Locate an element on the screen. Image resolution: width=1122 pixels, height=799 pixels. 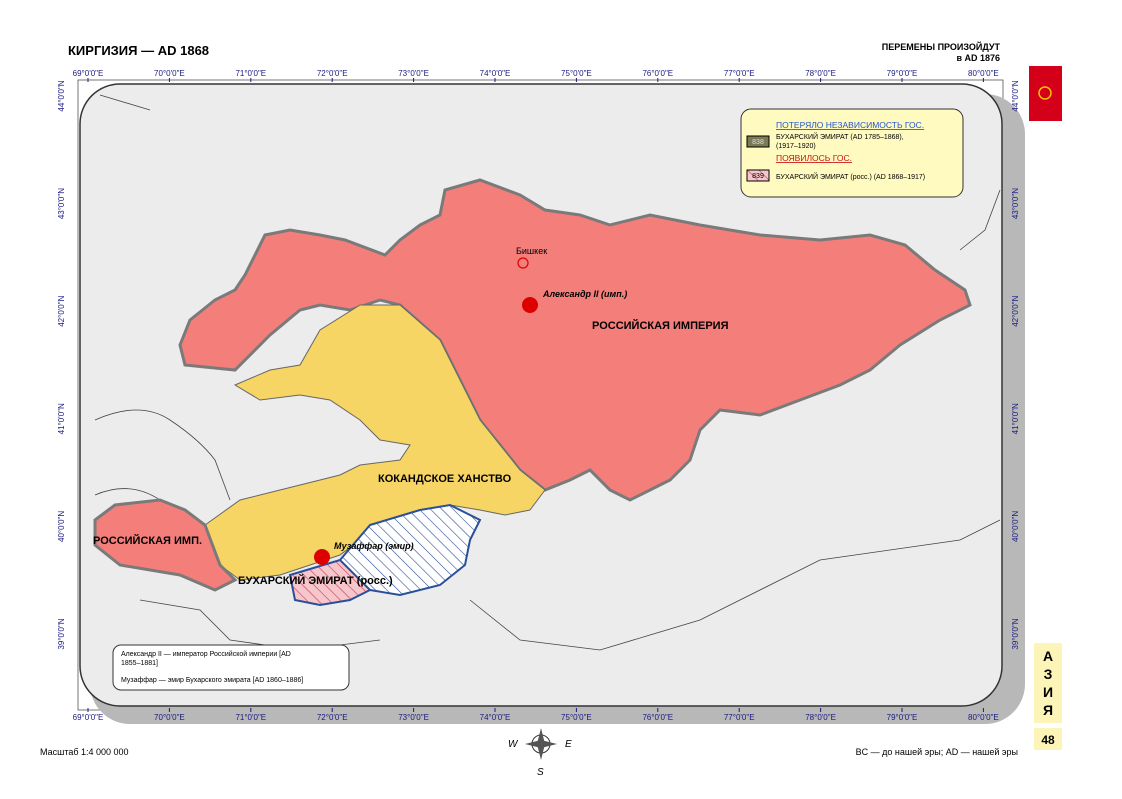
side-letter: Я is located at coordinates (1048, 710).